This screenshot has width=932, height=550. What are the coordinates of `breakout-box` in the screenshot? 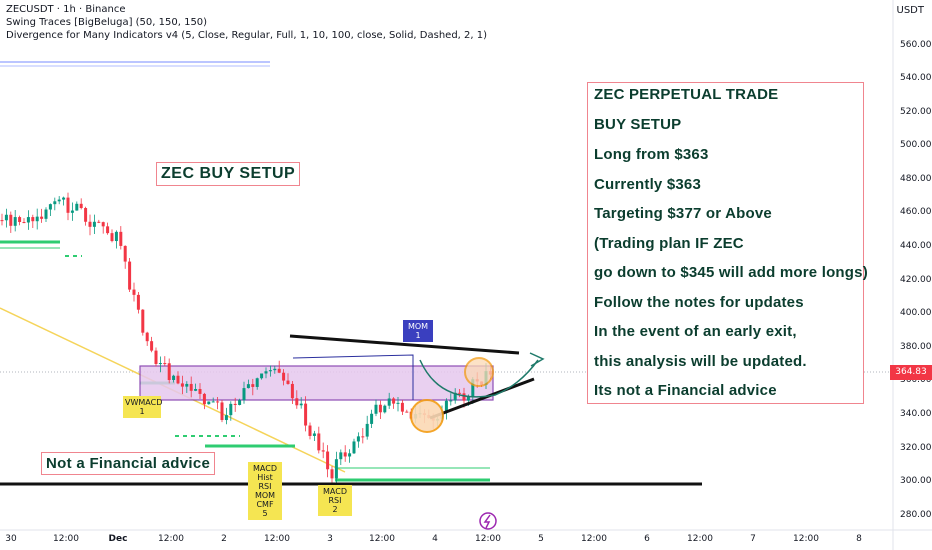 It's located at (353, 377).